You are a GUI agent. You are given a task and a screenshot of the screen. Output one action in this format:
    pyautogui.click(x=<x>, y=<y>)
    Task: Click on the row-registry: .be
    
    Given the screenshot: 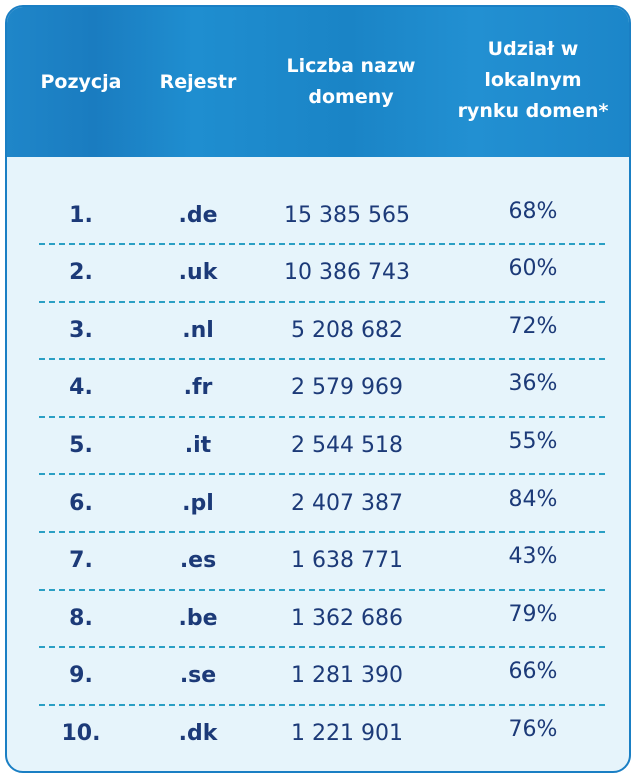 What is the action you would take?
    pyautogui.click(x=198, y=618)
    